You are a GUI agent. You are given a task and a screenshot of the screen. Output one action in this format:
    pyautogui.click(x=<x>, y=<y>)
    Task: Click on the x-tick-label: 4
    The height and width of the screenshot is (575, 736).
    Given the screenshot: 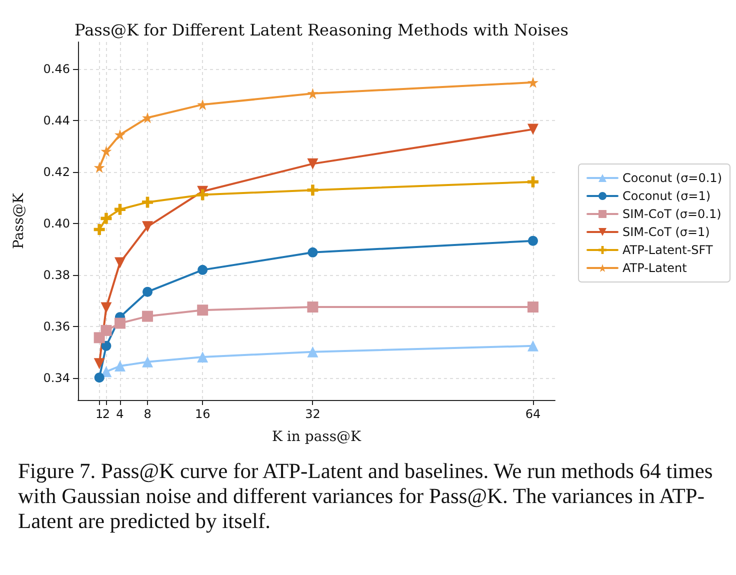 What is the action you would take?
    pyautogui.click(x=120, y=414)
    